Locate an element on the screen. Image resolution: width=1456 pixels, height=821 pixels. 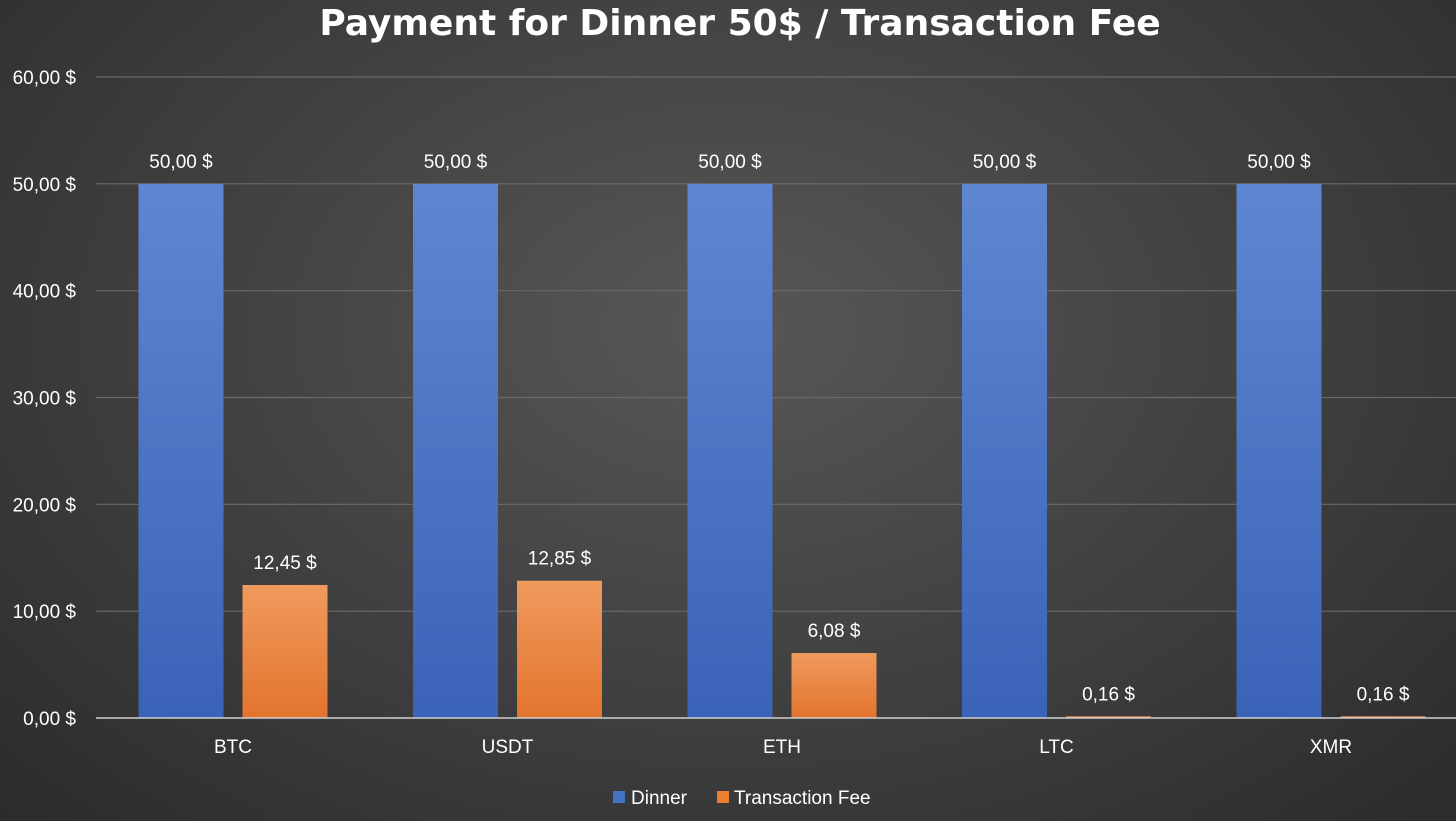
bar-dinner-usdt is located at coordinates (455, 451).